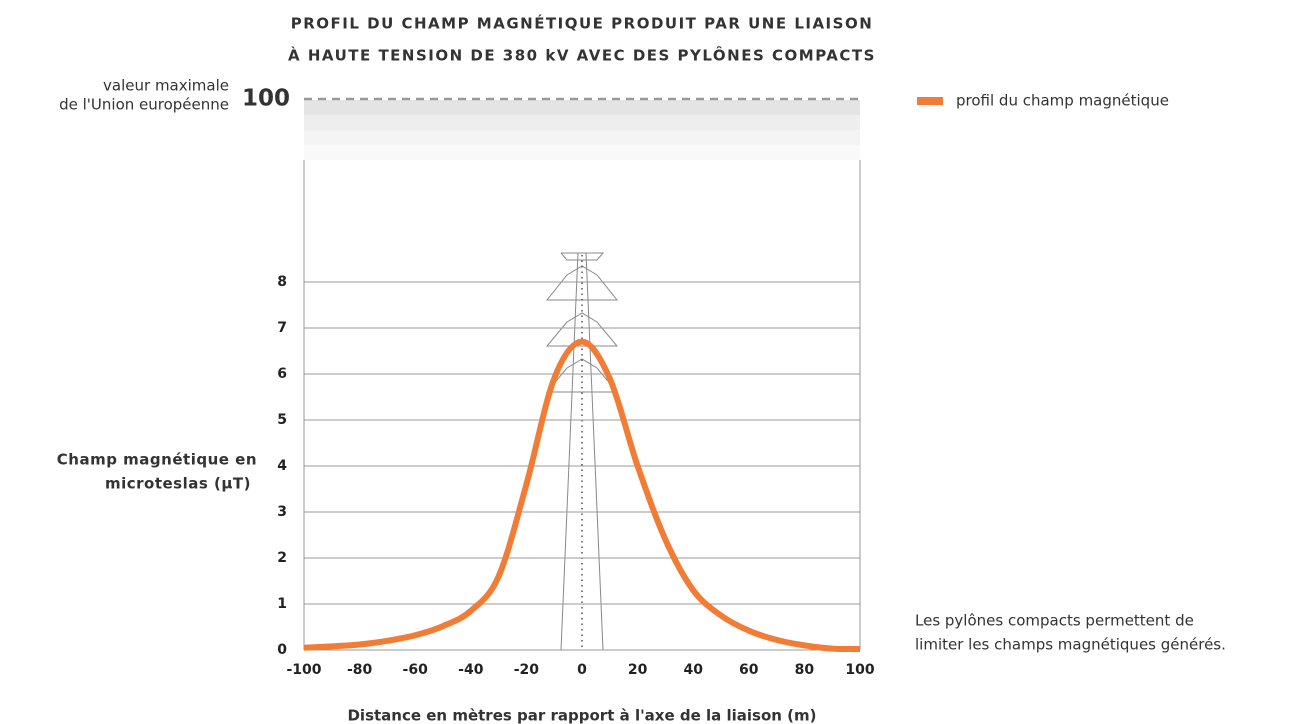 This screenshot has height=724, width=1310. Describe the element at coordinates (749, 670) in the screenshot. I see `x-tick-label: 60` at that location.